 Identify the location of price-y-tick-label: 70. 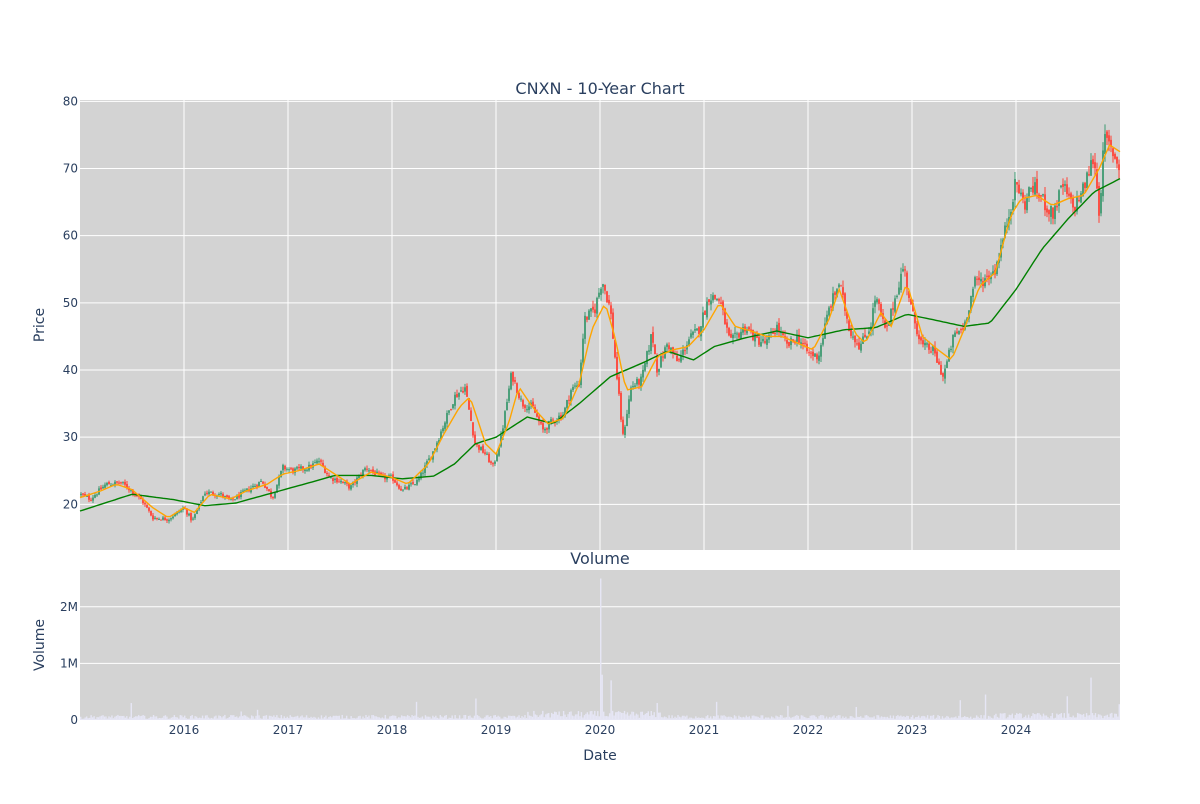
(70, 169).